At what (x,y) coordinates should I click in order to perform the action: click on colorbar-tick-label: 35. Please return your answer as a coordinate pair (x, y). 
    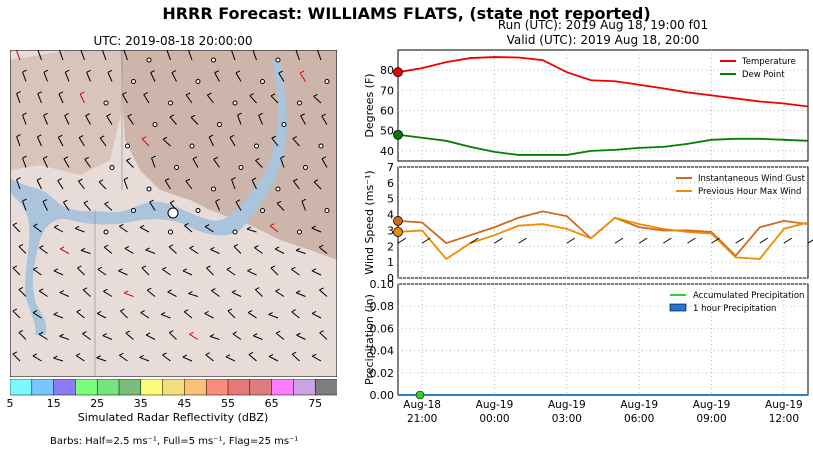
    Looking at the image, I should click on (140, 403).